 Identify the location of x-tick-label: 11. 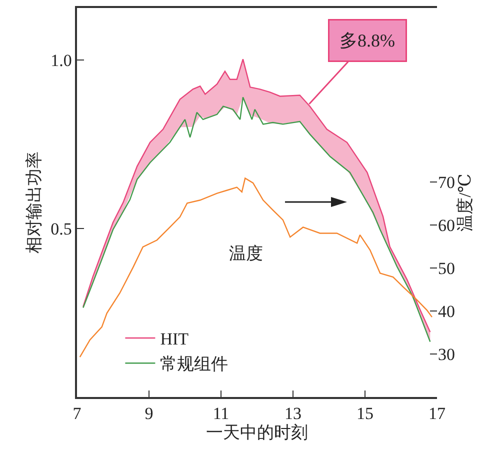
(221, 414).